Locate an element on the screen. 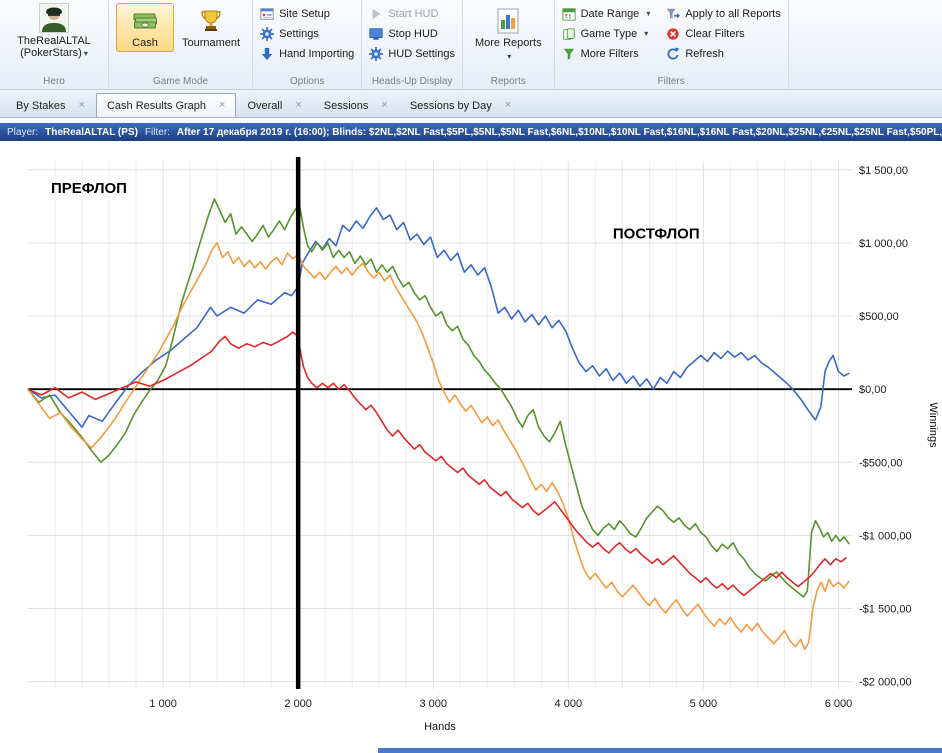 The image size is (942, 753). ribbon-toolbar: TheRealALTAL (PokerStars) ▾ Hero is located at coordinates (471, 45).